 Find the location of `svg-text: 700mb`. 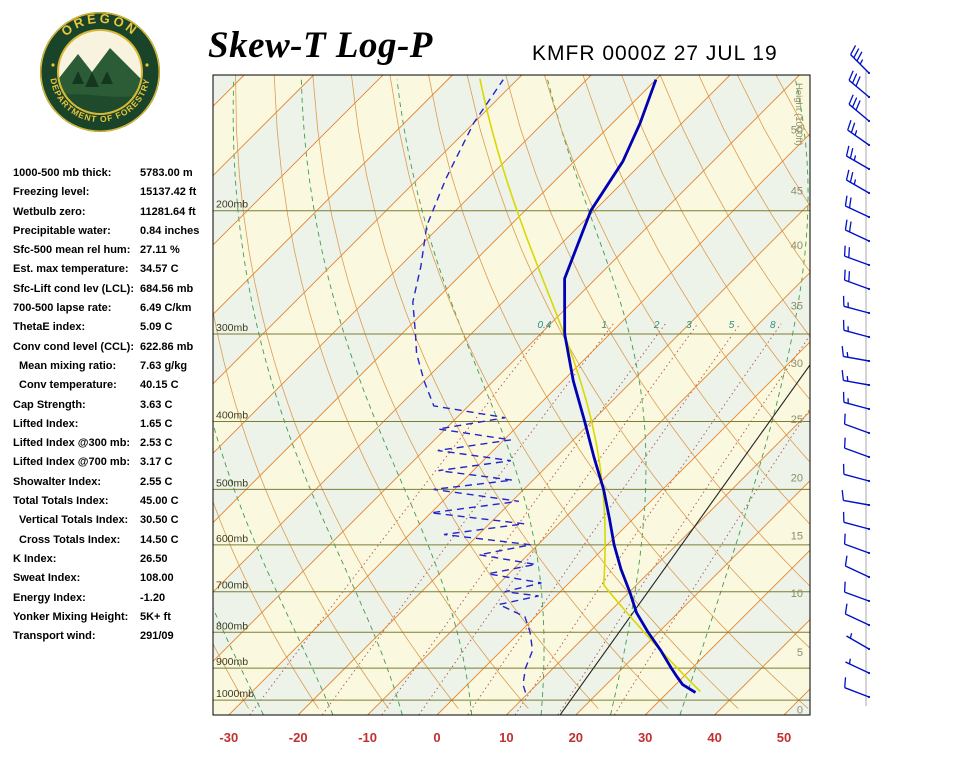

svg-text: 700mb is located at coordinates (232, 586).